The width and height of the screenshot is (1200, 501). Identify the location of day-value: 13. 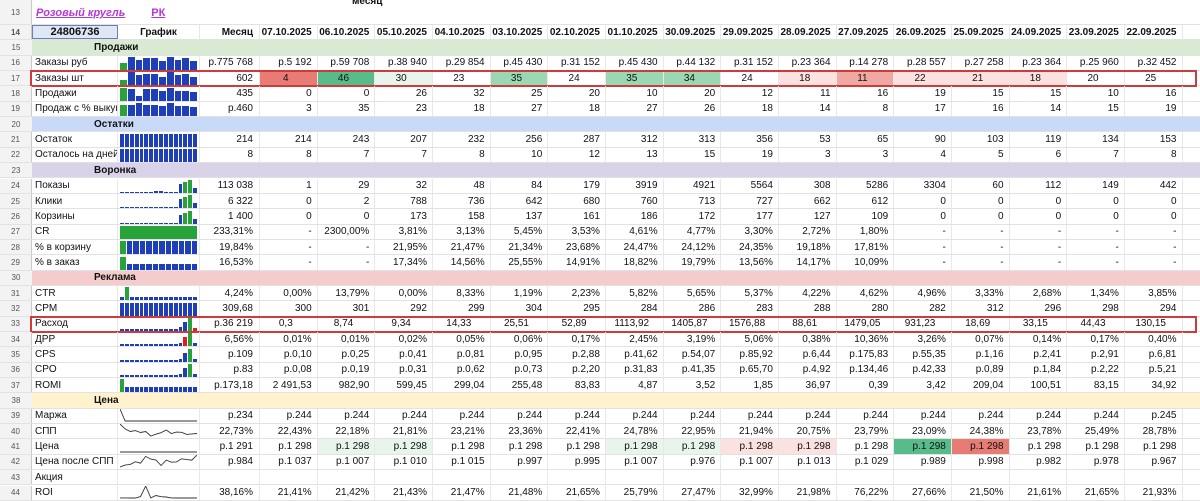
(635, 155).